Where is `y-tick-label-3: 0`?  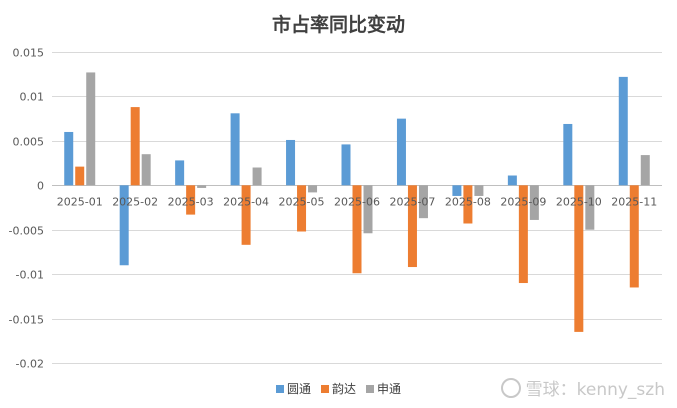 y-tick-label-3: 0 is located at coordinates (40, 186).